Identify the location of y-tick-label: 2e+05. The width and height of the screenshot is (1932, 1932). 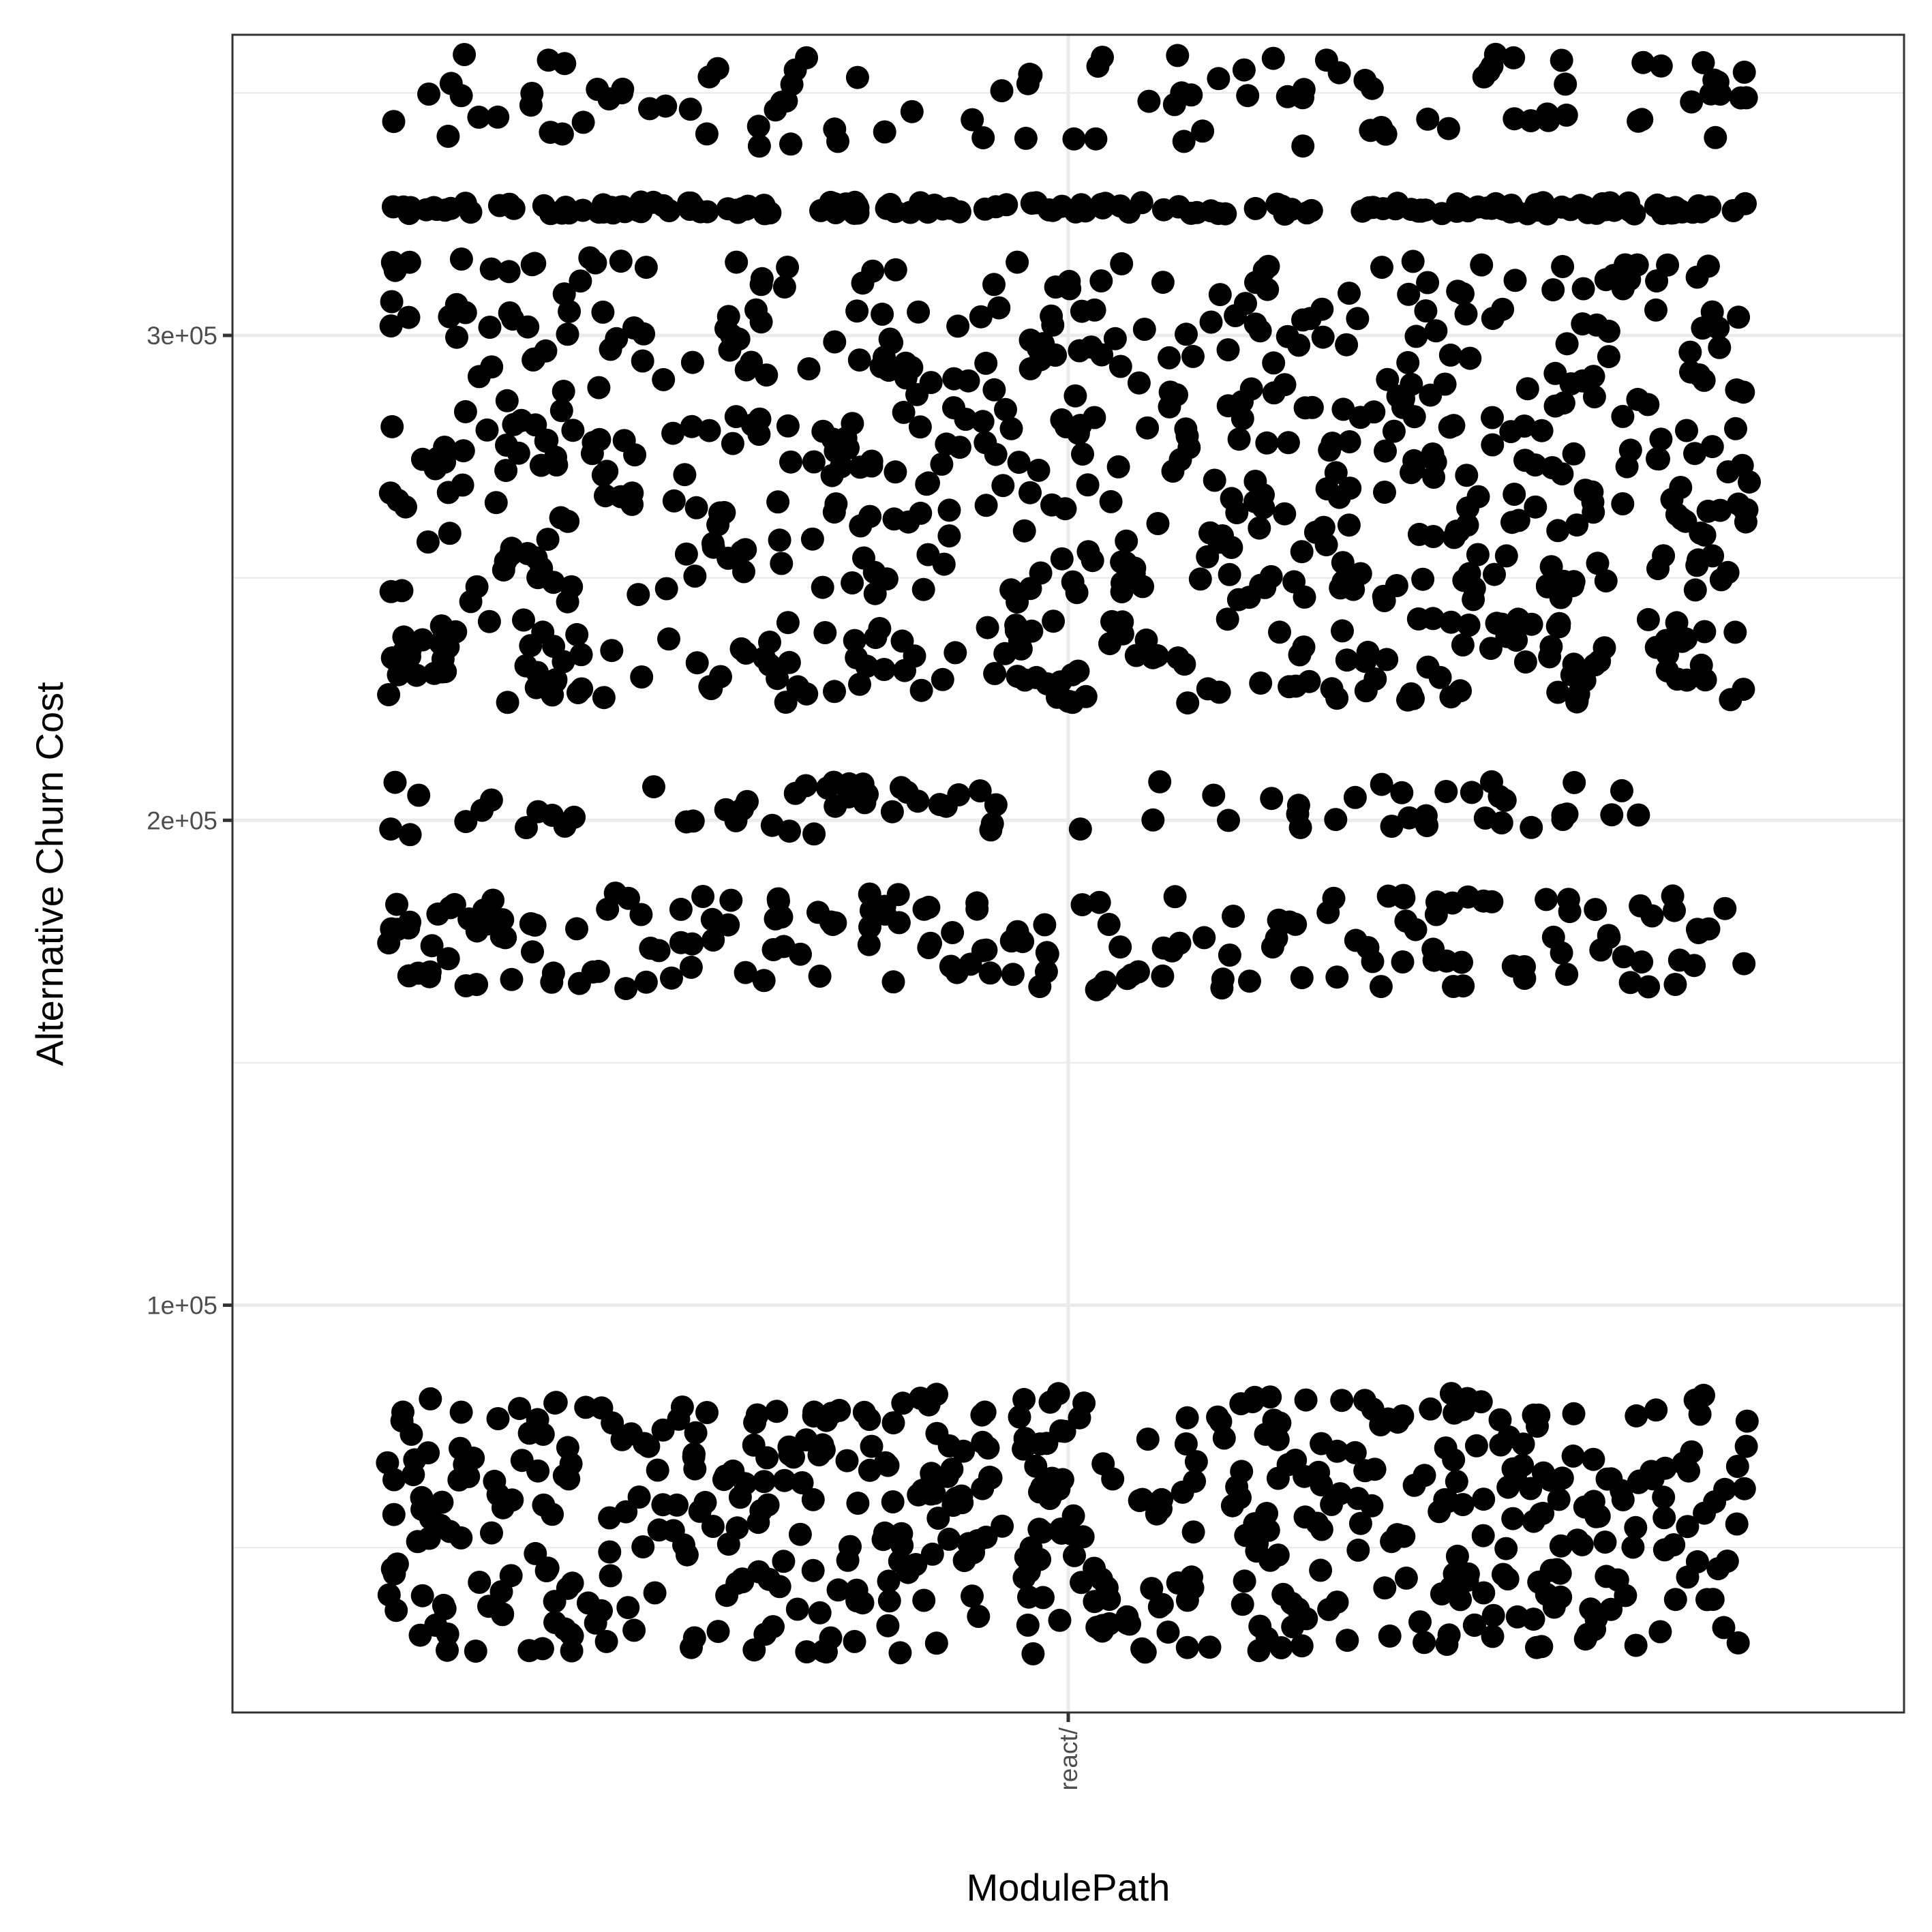
(182, 820).